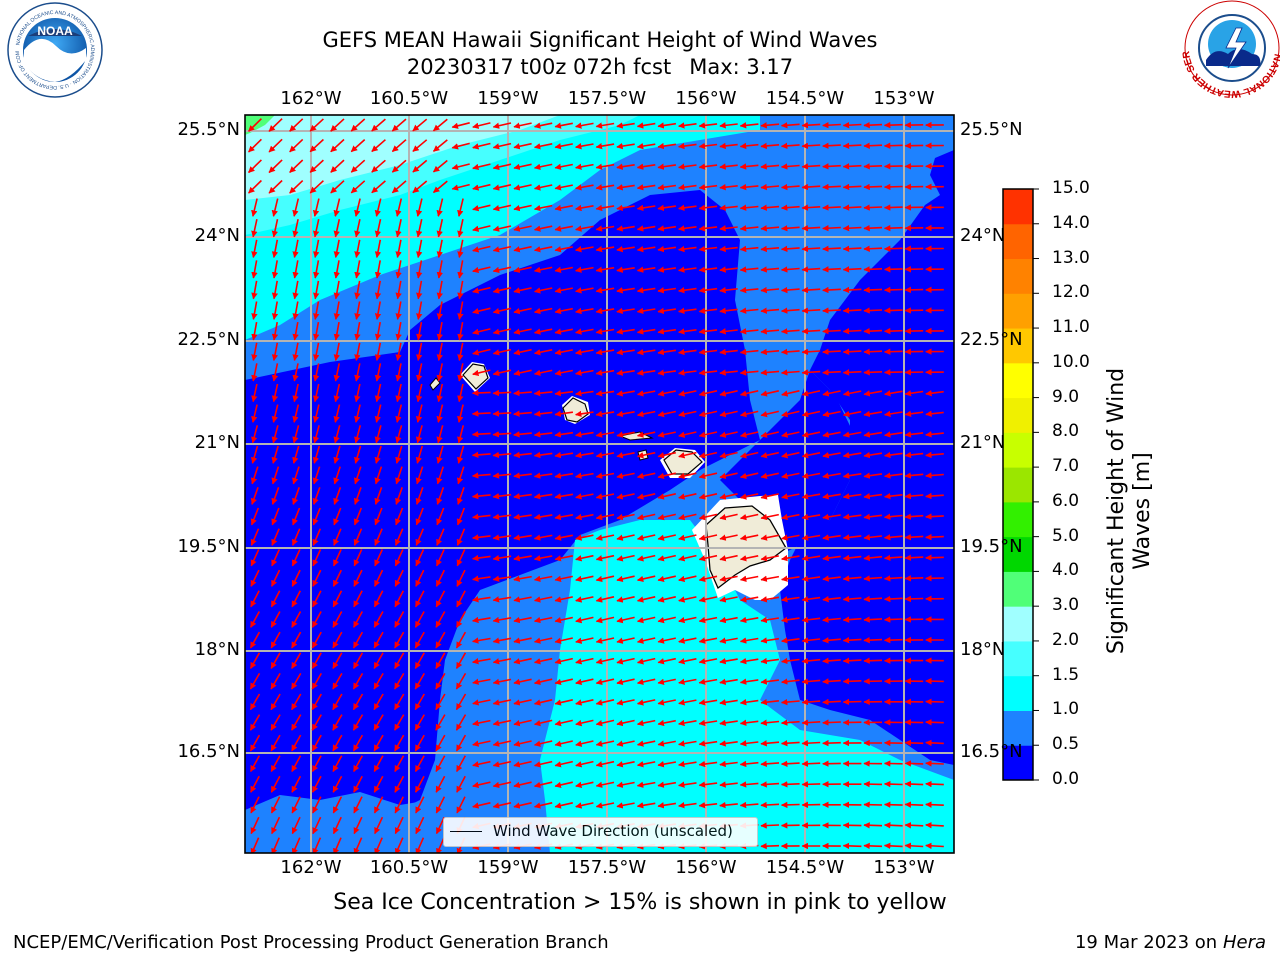  I want to click on lat-tick-right: 18°N, so click(983, 649).